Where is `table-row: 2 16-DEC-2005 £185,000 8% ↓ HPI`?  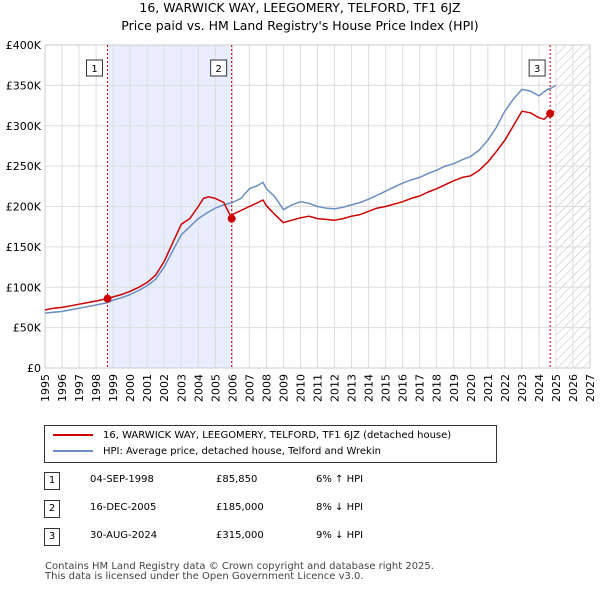
table-row: 2 16-DEC-2005 £185,000 8% ↓ HPI is located at coordinates (252, 514).